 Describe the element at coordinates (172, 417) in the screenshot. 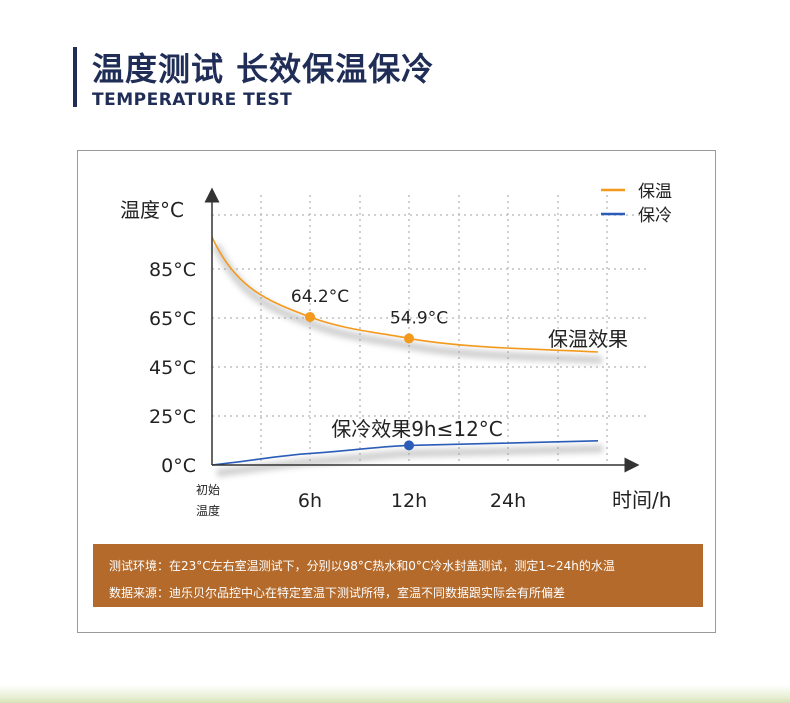

I see `y-tick-label: 25°C` at that location.